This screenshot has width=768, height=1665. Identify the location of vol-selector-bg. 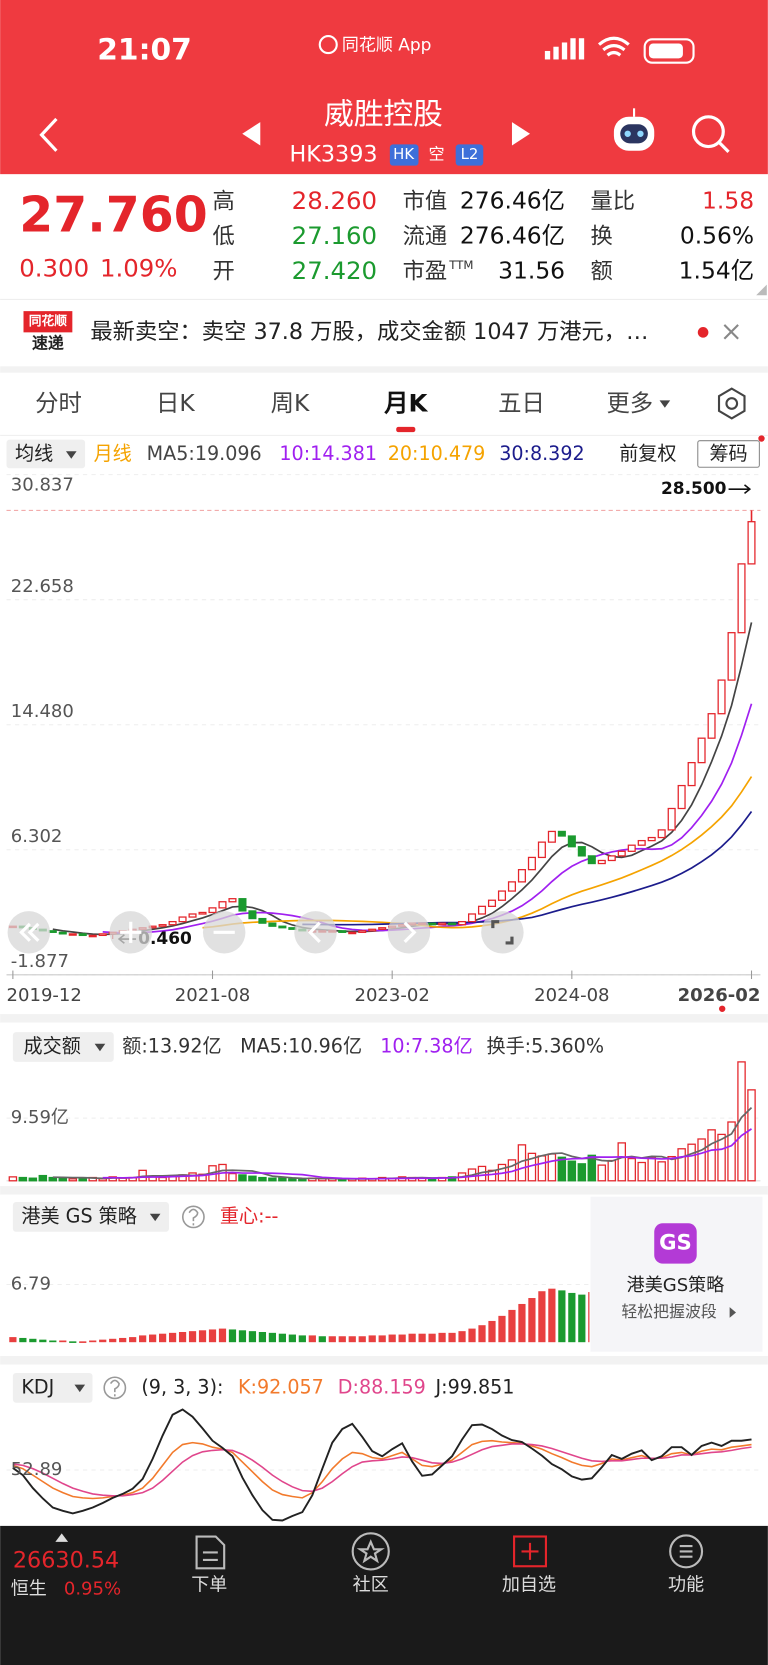
(63, 1047).